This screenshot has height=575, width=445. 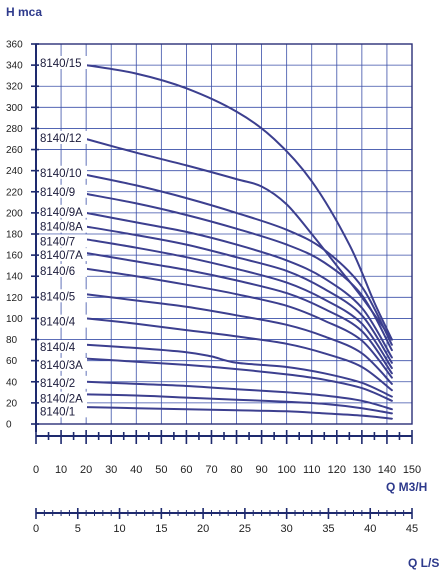 I want to click on curve-label-text: 8140/10, so click(x=61, y=174).